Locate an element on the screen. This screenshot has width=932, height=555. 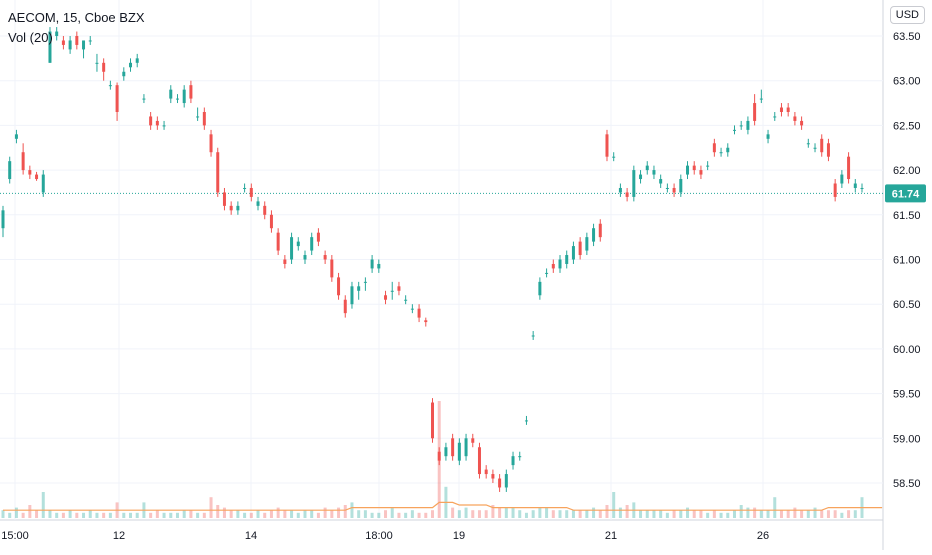
x-tick-label: 26 is located at coordinates (763, 536).